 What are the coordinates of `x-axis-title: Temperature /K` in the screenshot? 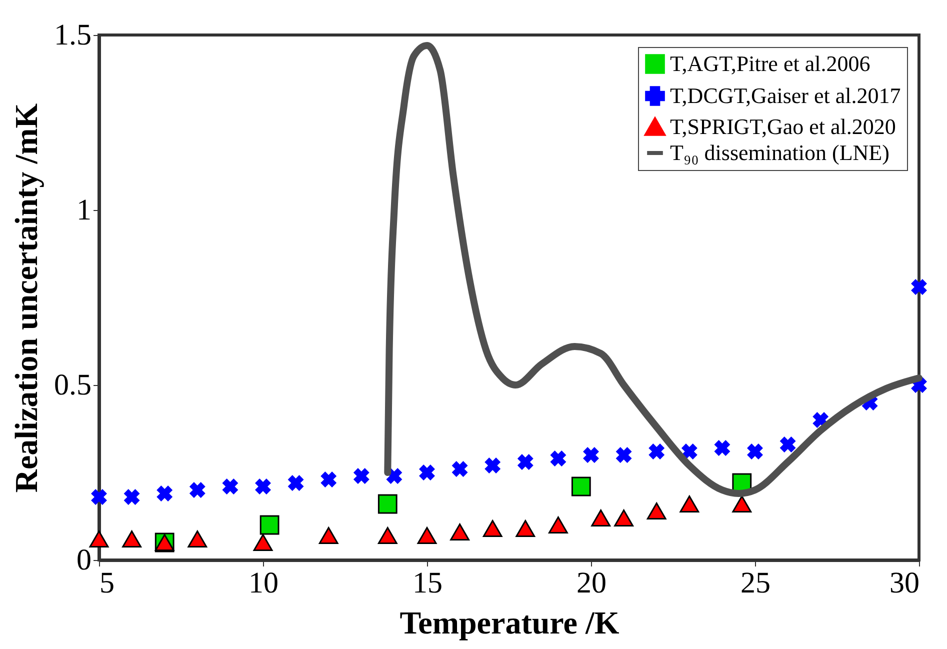 It's located at (510, 622).